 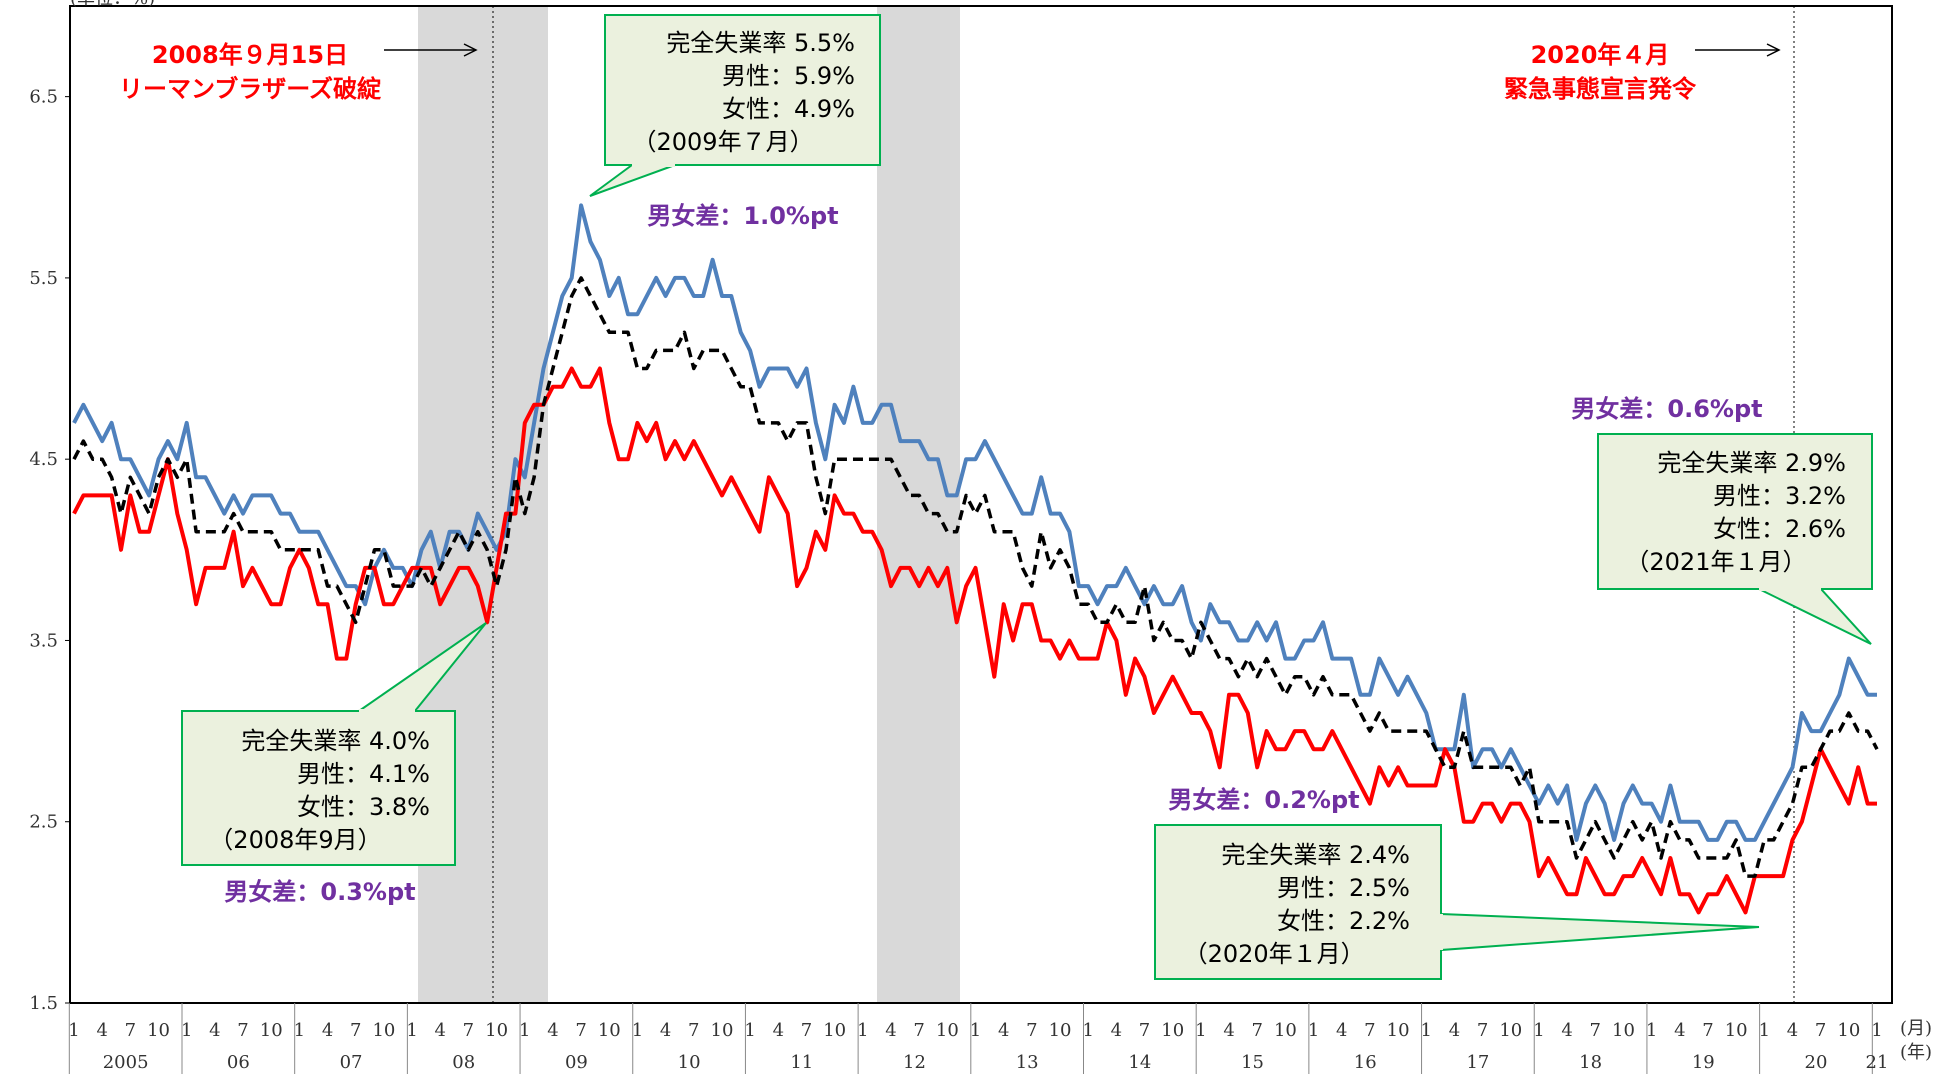 What do you see at coordinates (1715, 562) in the screenshot?
I see `callout-text: （2021年１月）` at bounding box center [1715, 562].